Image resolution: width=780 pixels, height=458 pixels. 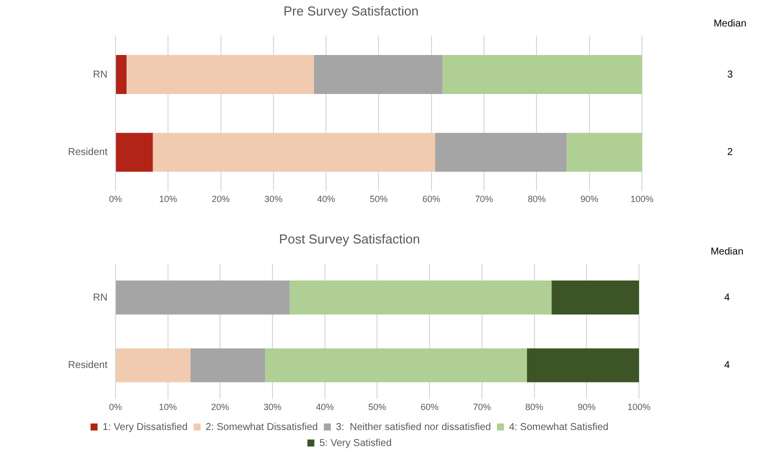 I want to click on legend-label: 2: Somewhat Dissatisfied, so click(x=262, y=427).